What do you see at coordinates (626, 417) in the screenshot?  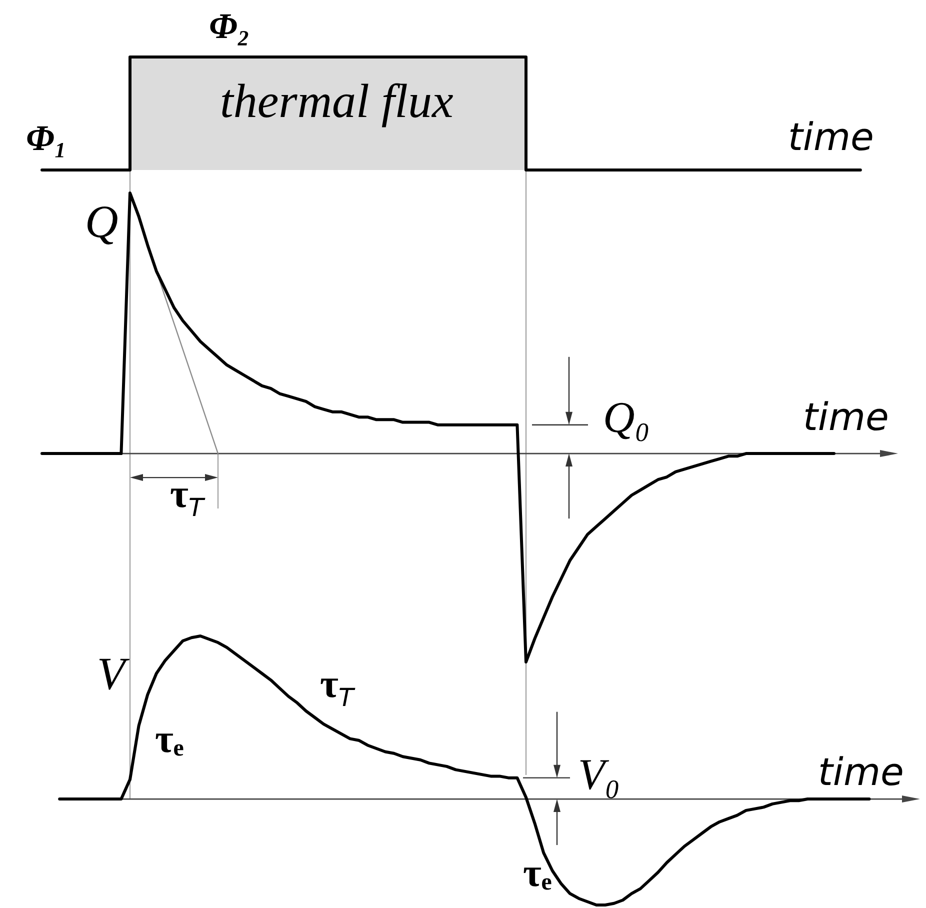 I see `annotation: Q₀` at bounding box center [626, 417].